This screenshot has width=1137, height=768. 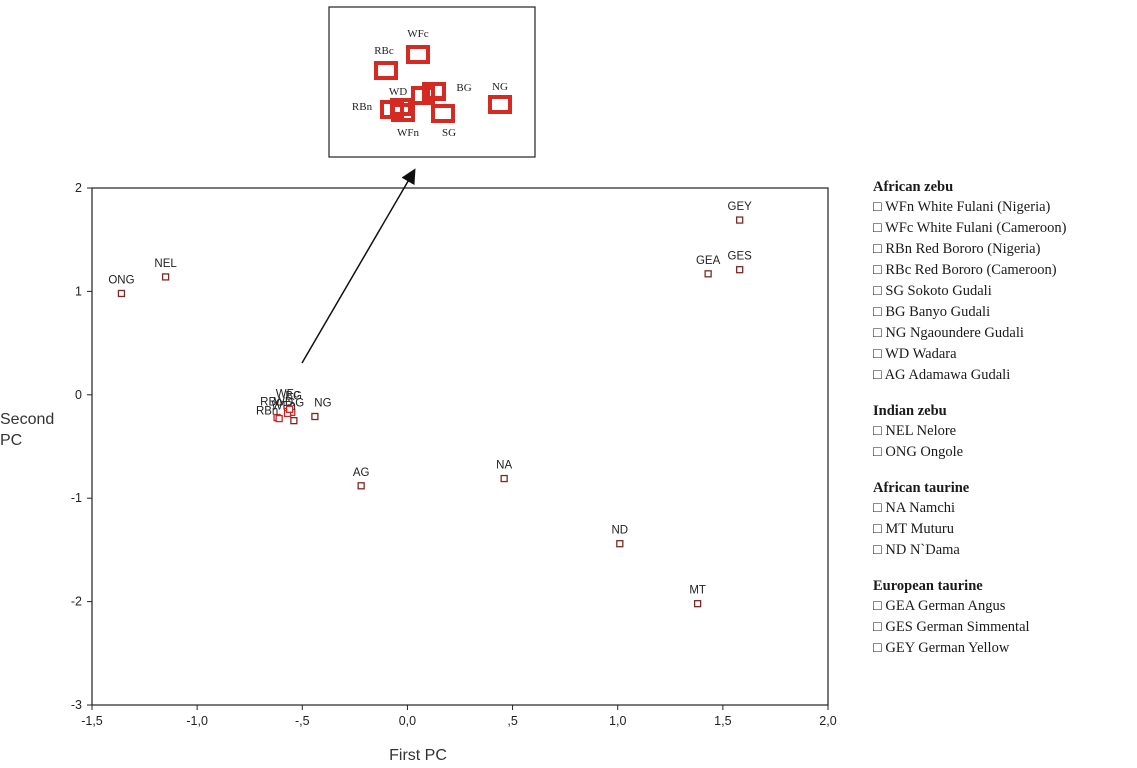 What do you see at coordinates (932, 291) in the screenshot?
I see `legend-item: □ SG Sokoto Gudali` at bounding box center [932, 291].